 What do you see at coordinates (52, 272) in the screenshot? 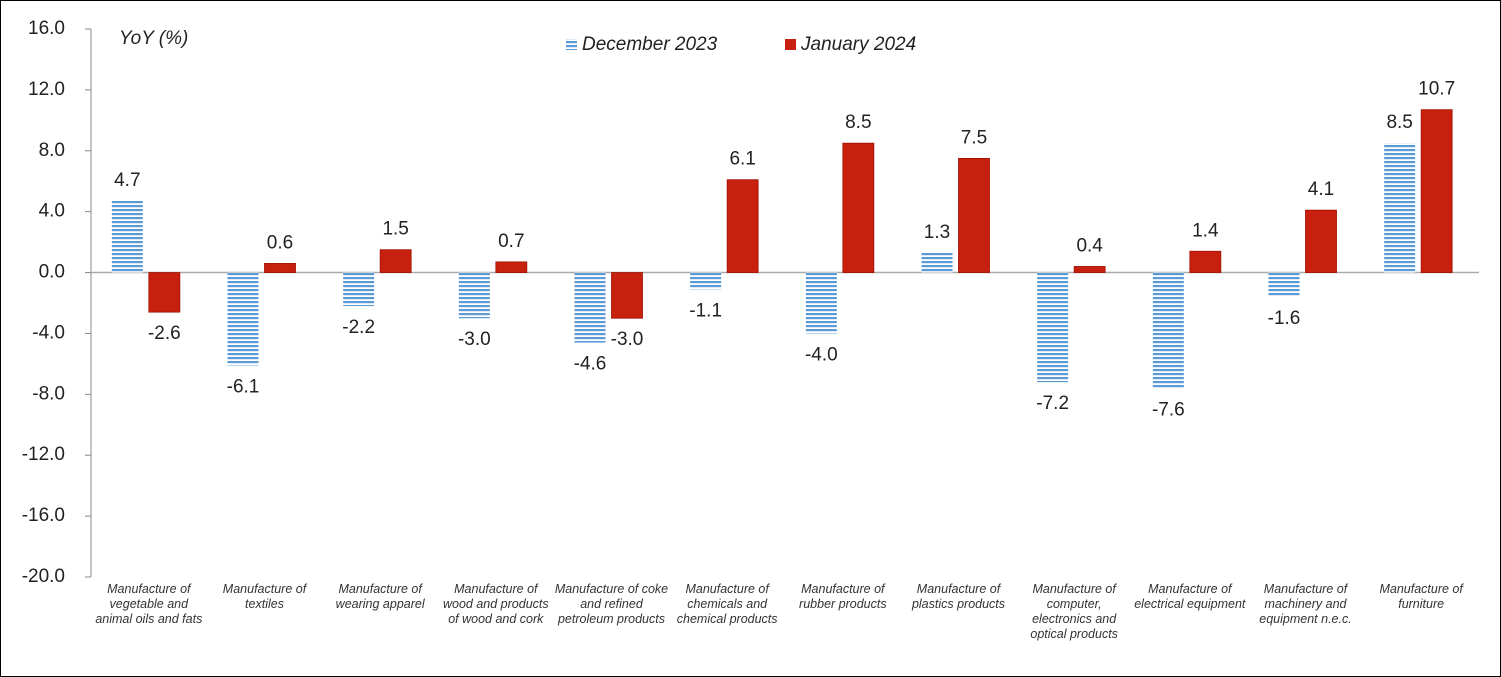
I see `y-tick-label: 0.0` at bounding box center [52, 272].